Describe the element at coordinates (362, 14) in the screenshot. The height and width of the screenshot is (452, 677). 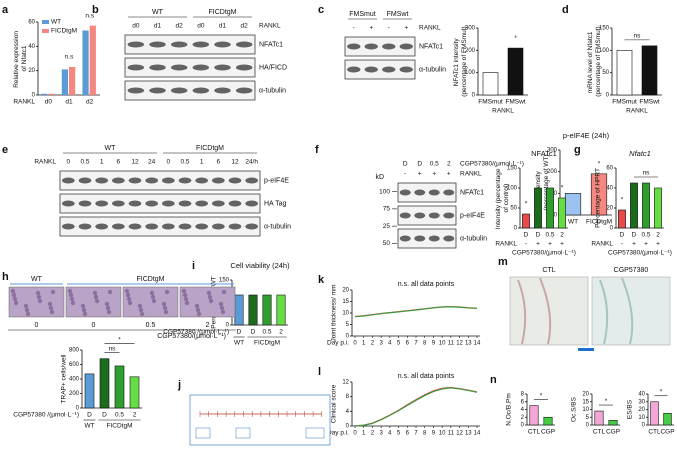
I see `blot-group-label: FMSmut` at that location.